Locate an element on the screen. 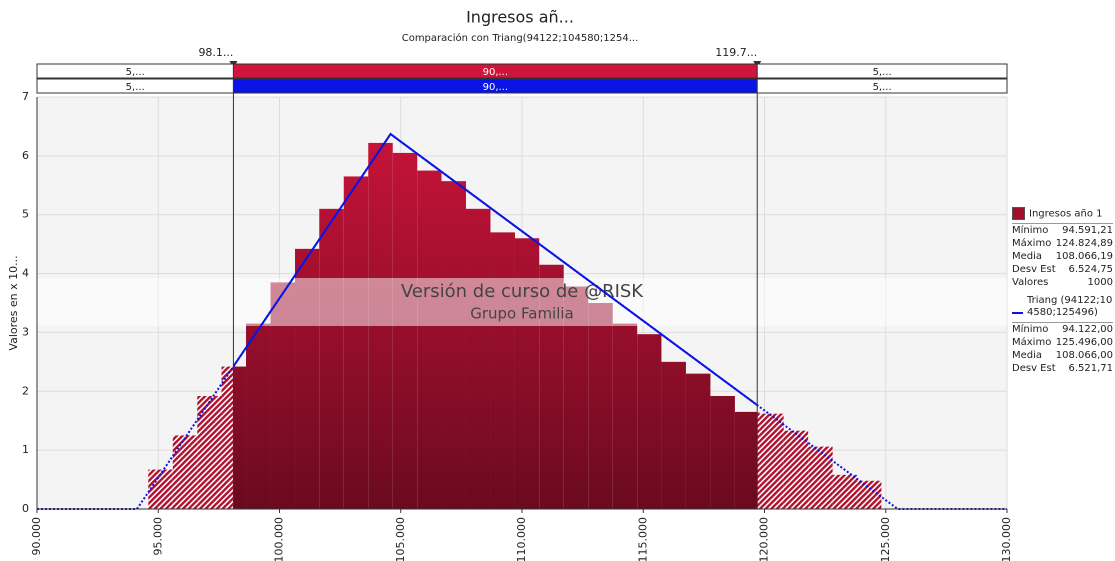  x-tick-label: 110.000 is located at coordinates (521, 539).